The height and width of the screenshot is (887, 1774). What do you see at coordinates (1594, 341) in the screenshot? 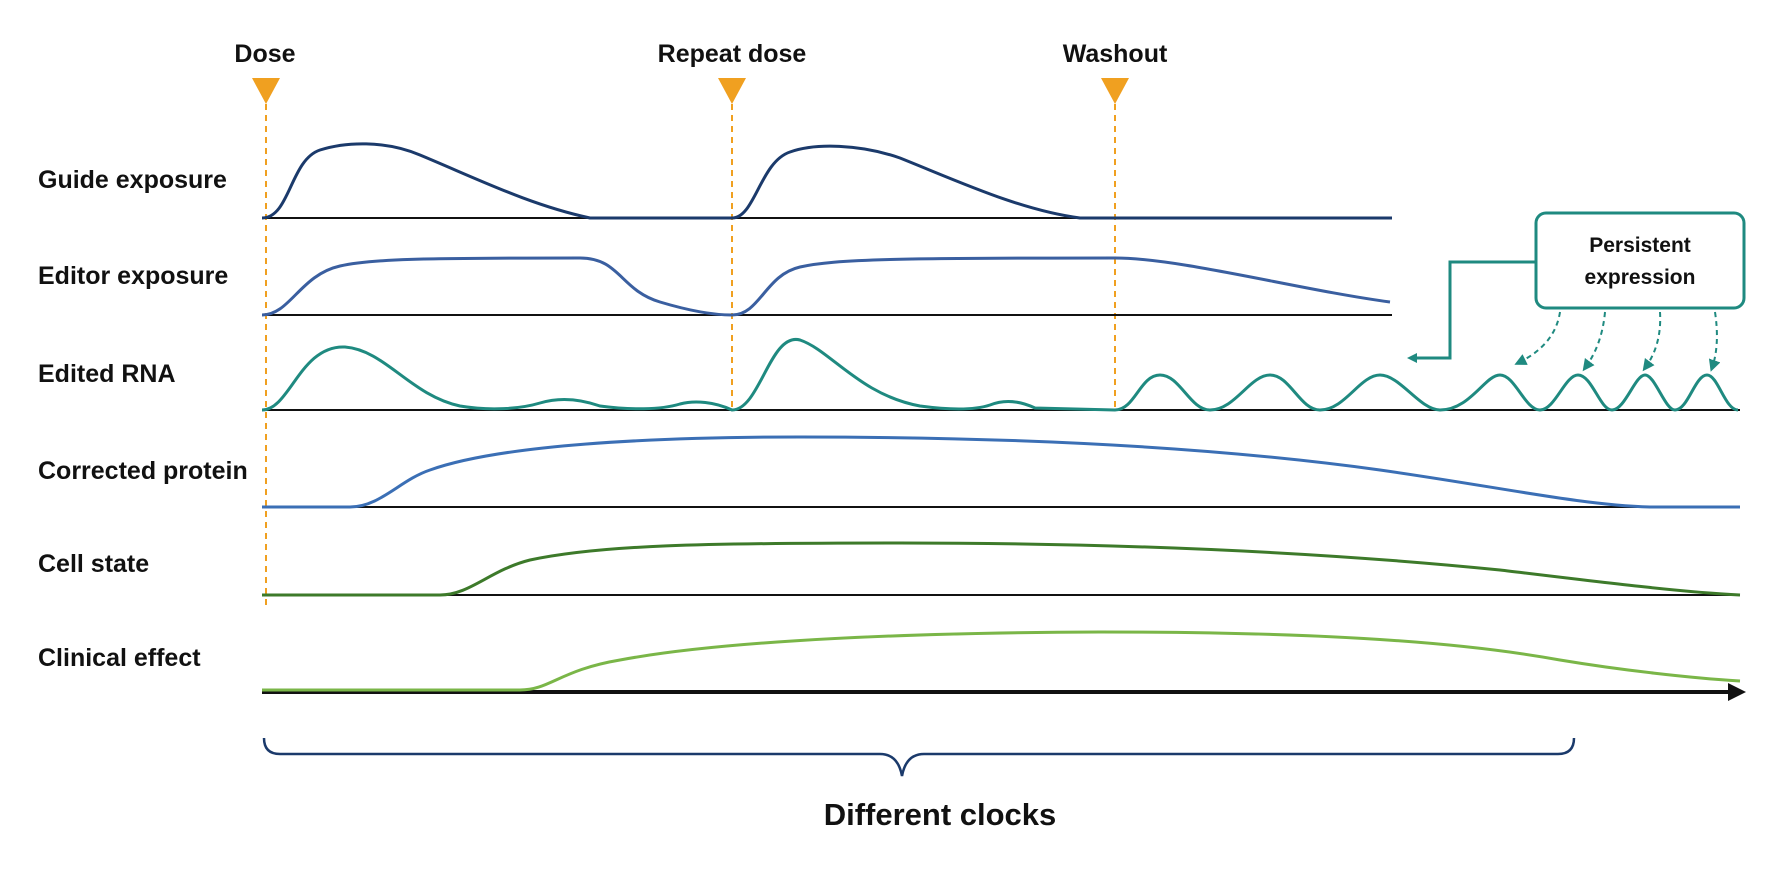
I see `callout-dashed-arrow-2-icon` at bounding box center [1594, 341].